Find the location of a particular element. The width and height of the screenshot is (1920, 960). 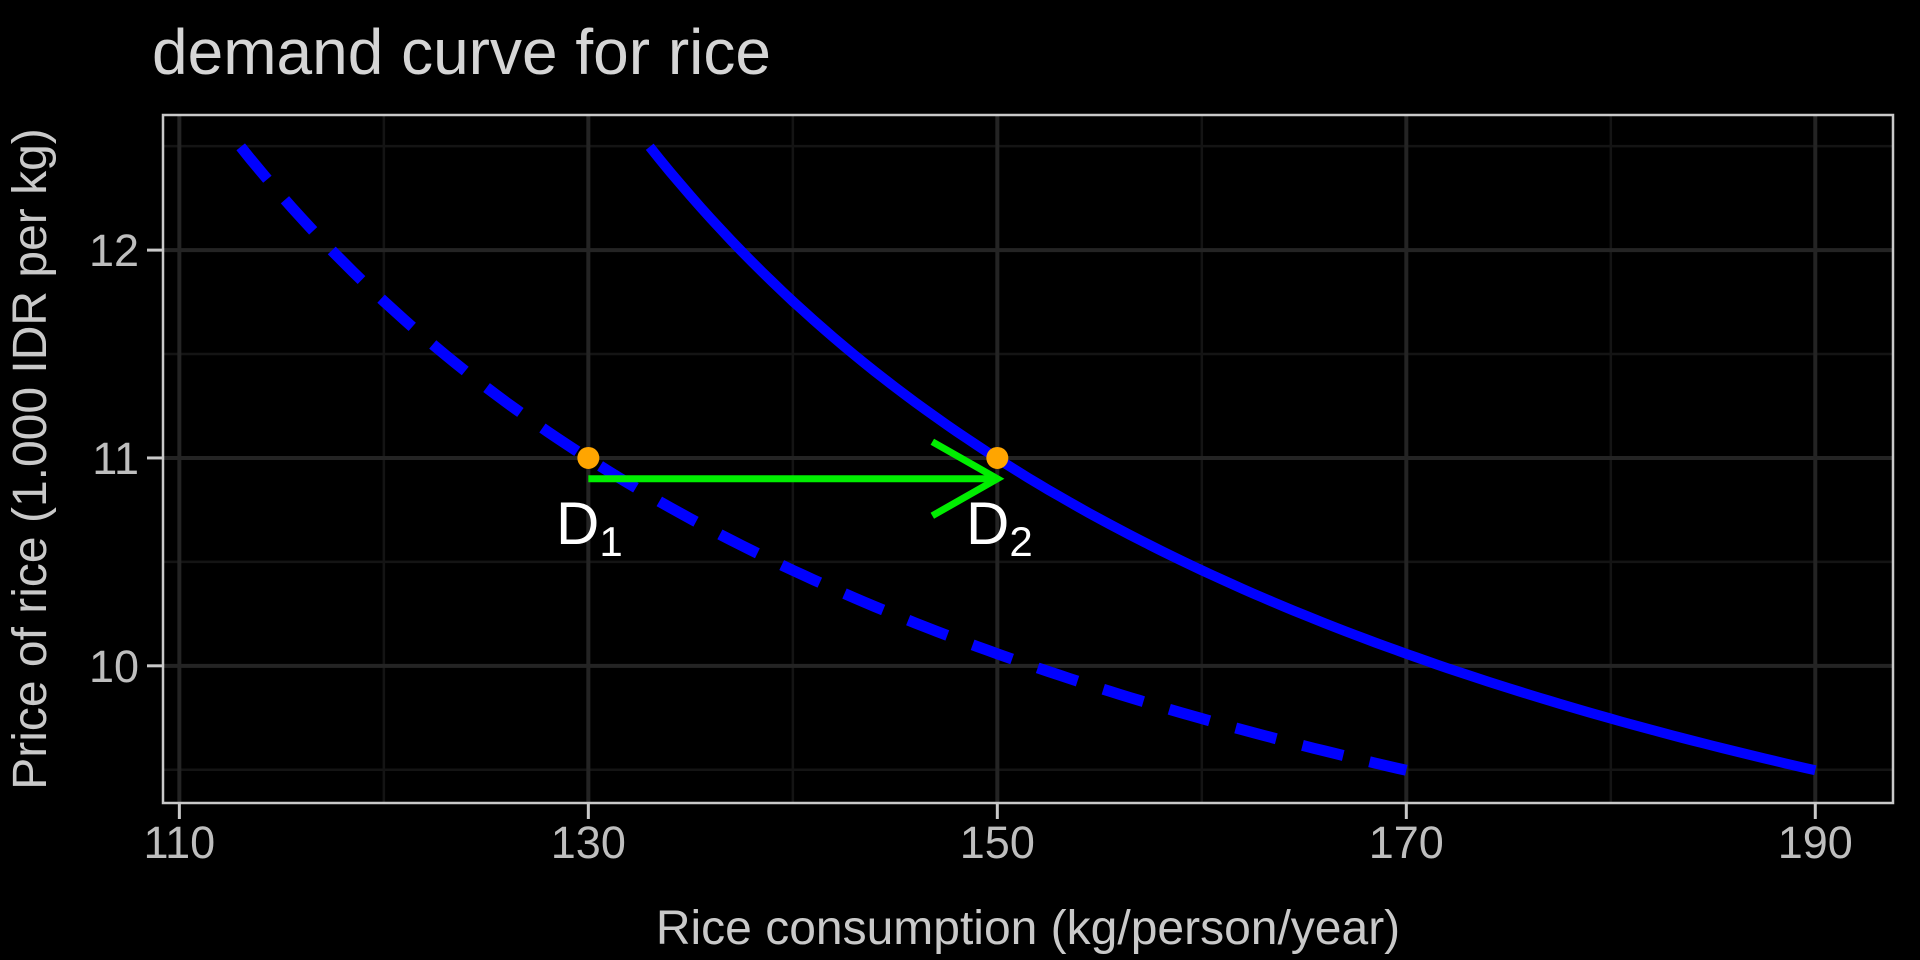

y-axis-tick-label-10: 10 is located at coordinates (114, 666).